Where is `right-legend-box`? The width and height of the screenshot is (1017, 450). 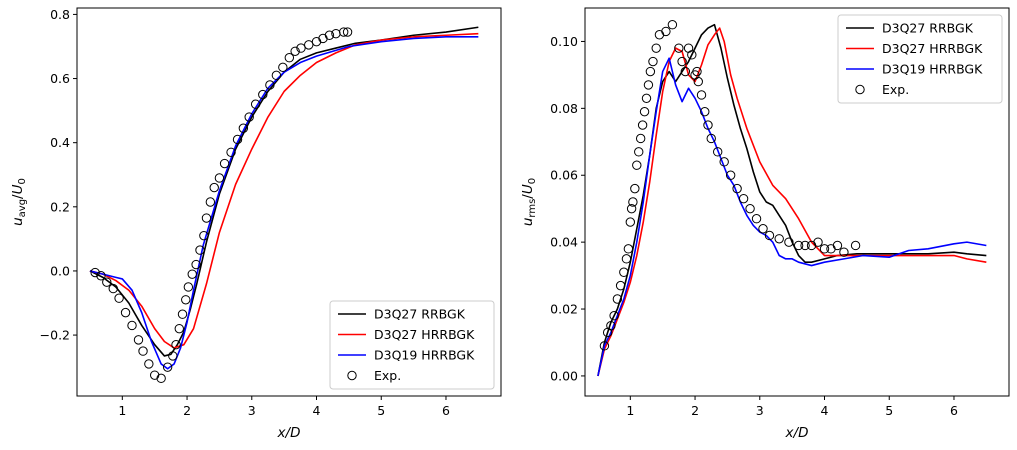
right-legend-box is located at coordinates (920, 59).